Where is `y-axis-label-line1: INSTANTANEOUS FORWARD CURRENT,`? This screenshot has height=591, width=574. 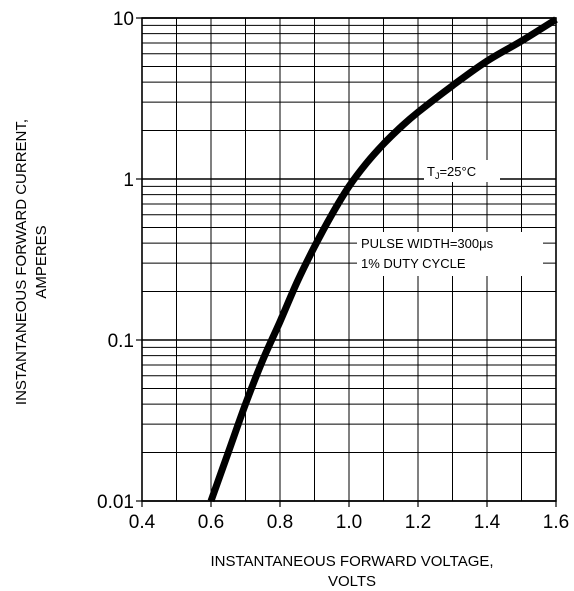
y-axis-label-line1: INSTANTANEOUS FORWARD CURRENT, is located at coordinates (21, 262).